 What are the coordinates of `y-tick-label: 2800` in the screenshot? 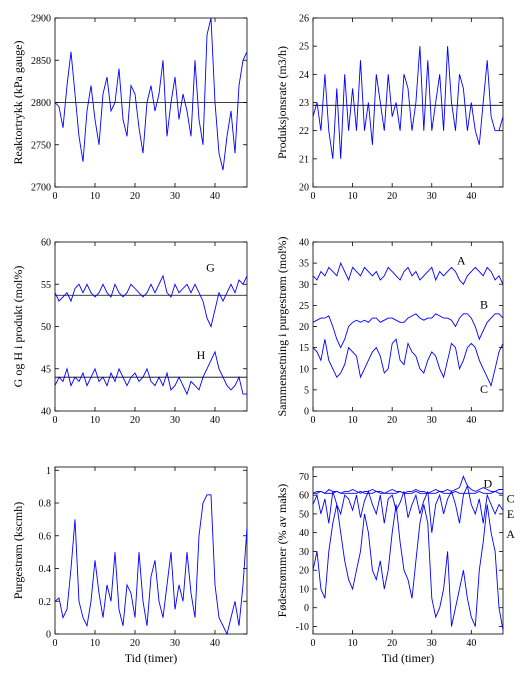 It's located at (41, 103).